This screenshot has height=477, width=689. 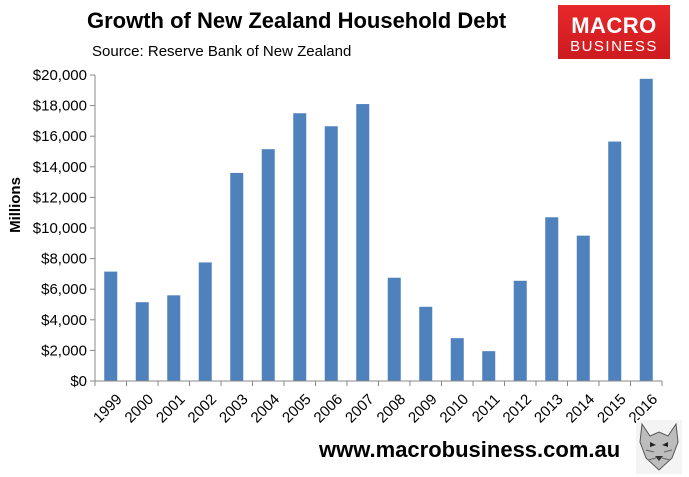 What do you see at coordinates (60, 197) in the screenshot?
I see `y-tick-label: $12,000` at bounding box center [60, 197].